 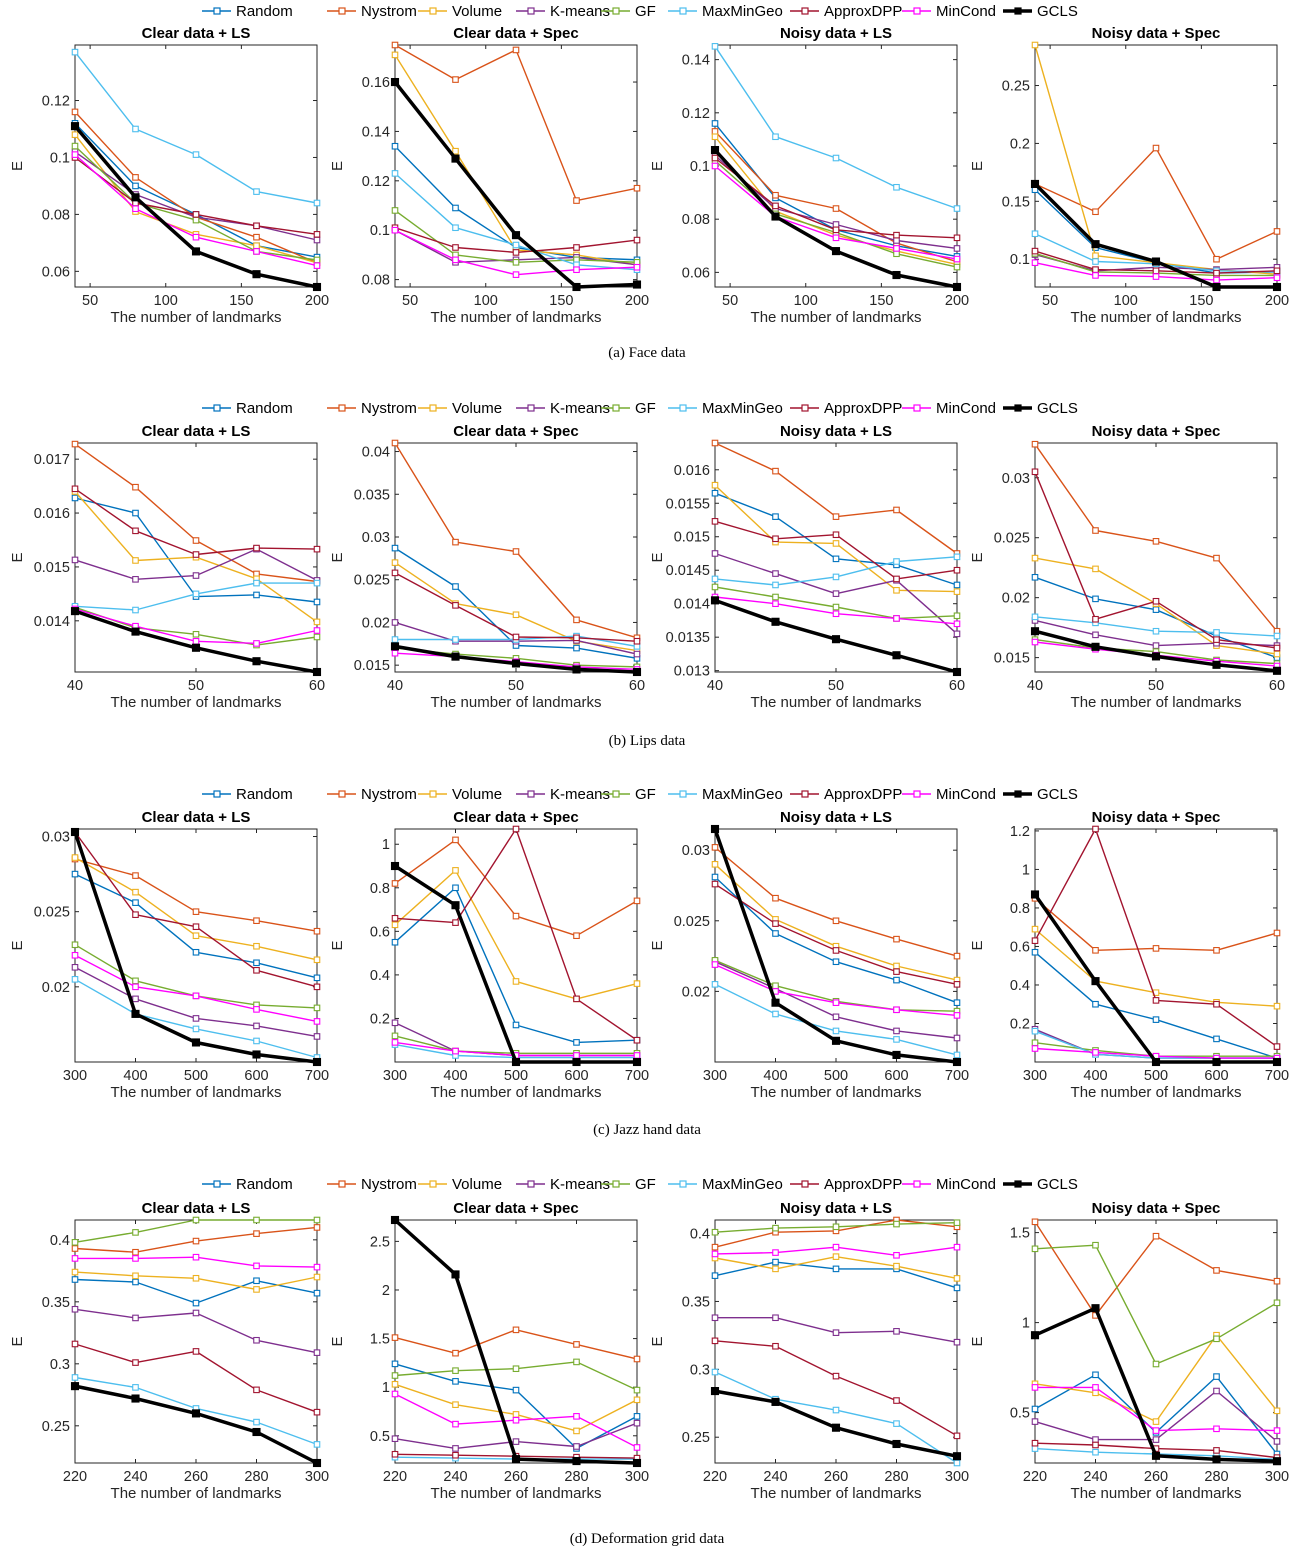 I want to click on legend-label-gcls: GCLS, so click(x=1057, y=794).